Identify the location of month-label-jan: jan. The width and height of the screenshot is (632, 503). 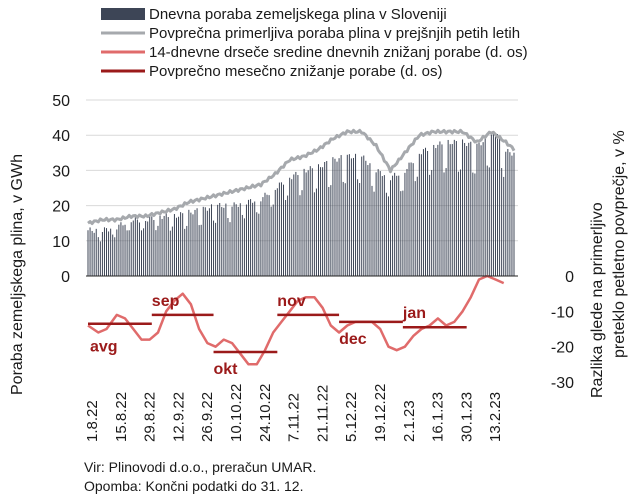
(414, 313).